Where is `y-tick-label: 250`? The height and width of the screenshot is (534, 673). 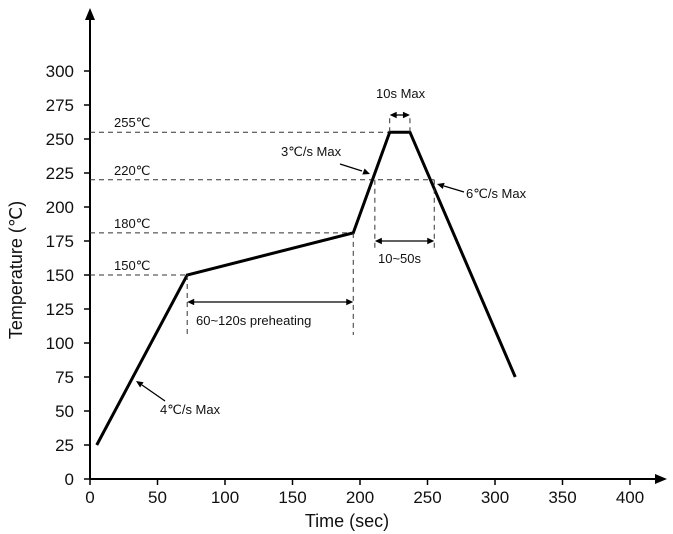
y-tick-label: 250 is located at coordinates (60, 139).